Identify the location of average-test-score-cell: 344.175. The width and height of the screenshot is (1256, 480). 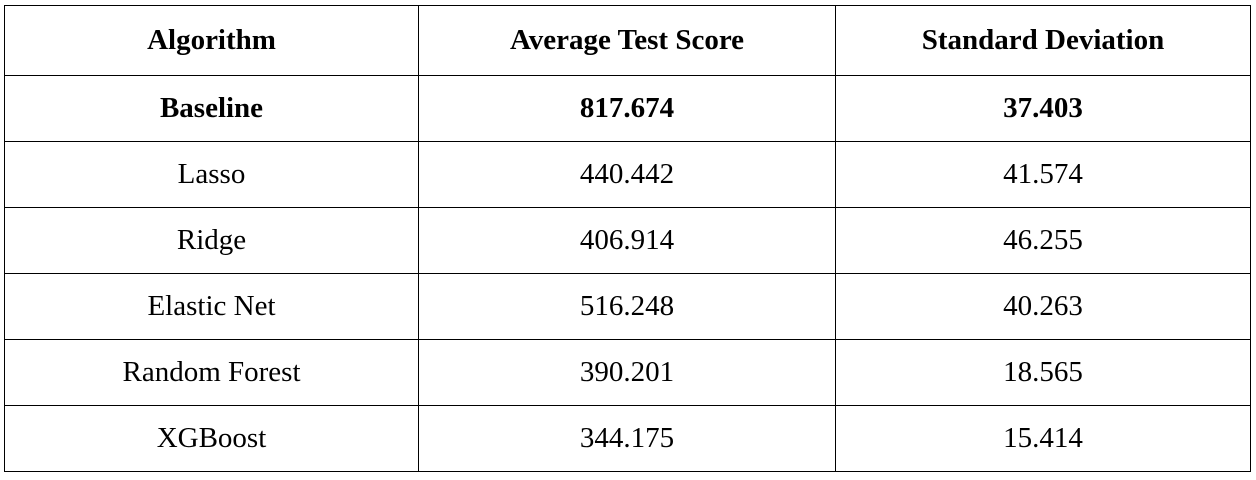
(627, 438).